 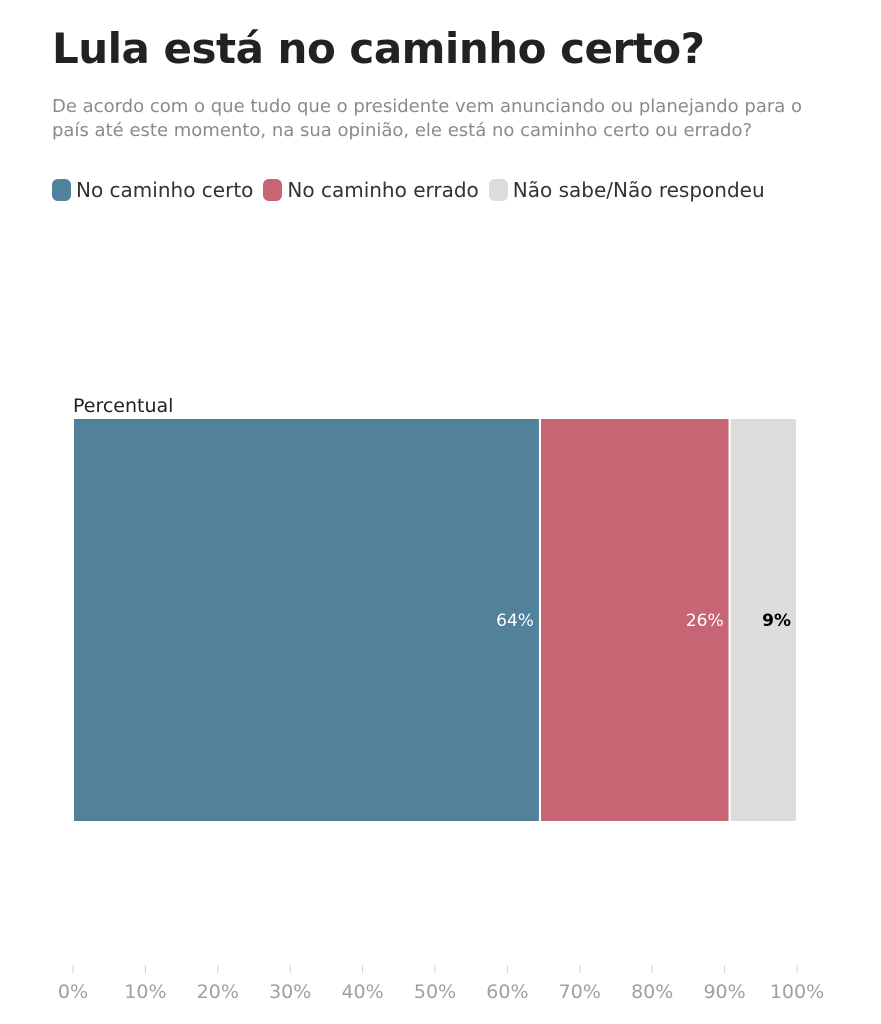 I want to click on x-tick-label: 100%, so click(x=797, y=992).